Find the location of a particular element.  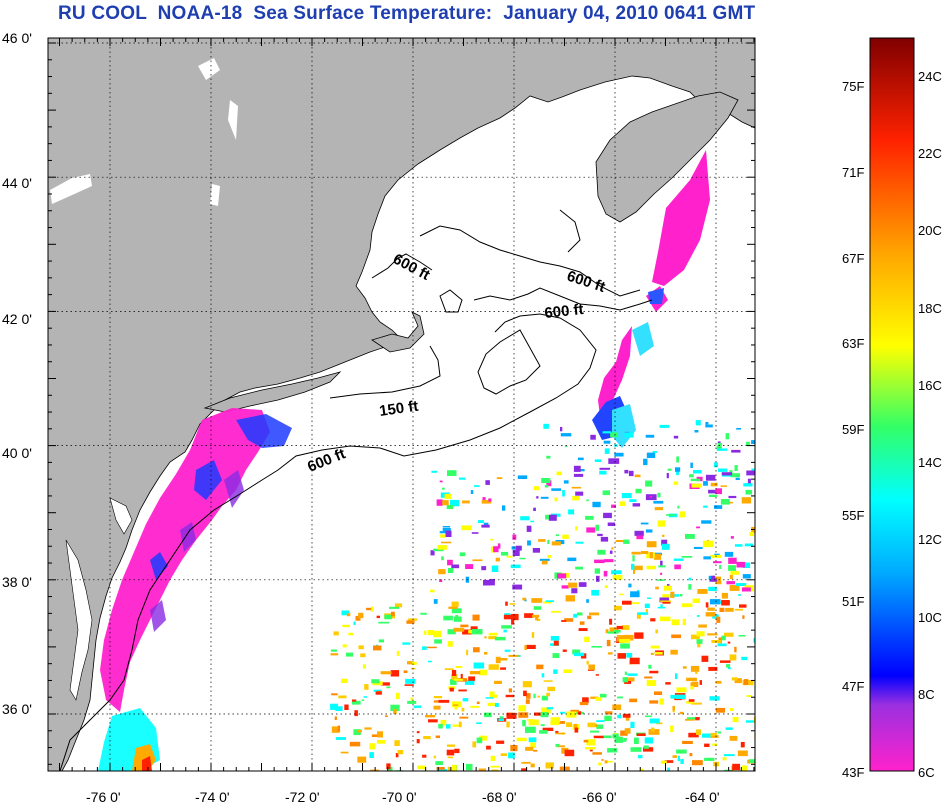

lon-label-68: -68 0' is located at coordinates (499, 797).